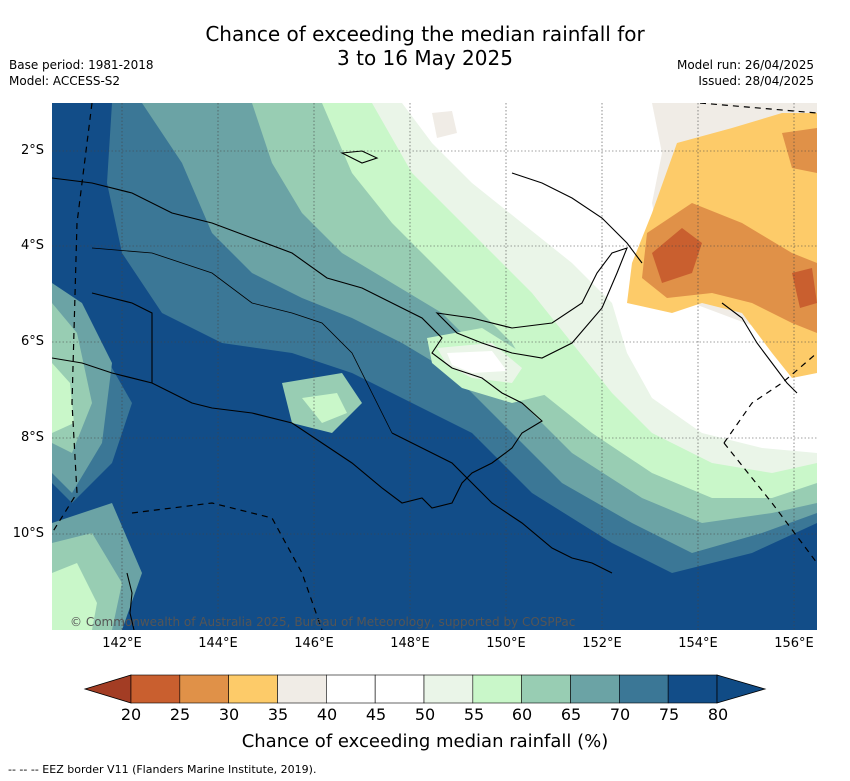 The height and width of the screenshot is (781, 850). What do you see at coordinates (531, 303) in the screenshot?
I see `new-britain-coast` at bounding box center [531, 303].